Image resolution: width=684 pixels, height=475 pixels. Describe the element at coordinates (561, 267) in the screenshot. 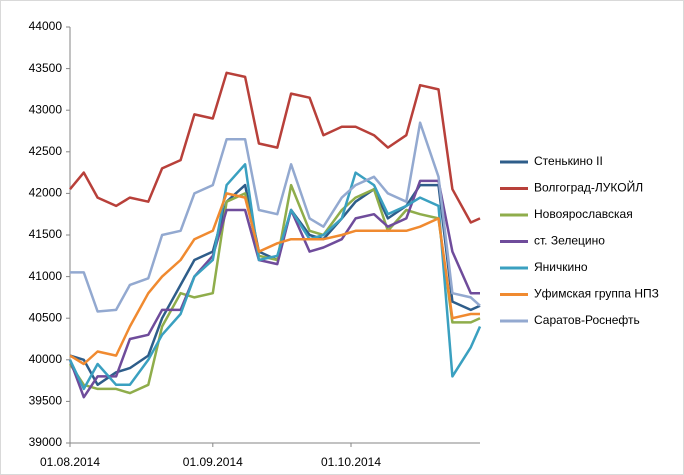

I see `legend-label: Яничкино` at that location.